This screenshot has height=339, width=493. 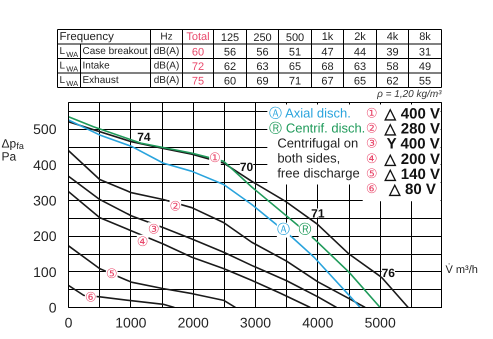 What do you see at coordinates (193, 322) in the screenshot?
I see `x-tick-label: 2000` at bounding box center [193, 322].